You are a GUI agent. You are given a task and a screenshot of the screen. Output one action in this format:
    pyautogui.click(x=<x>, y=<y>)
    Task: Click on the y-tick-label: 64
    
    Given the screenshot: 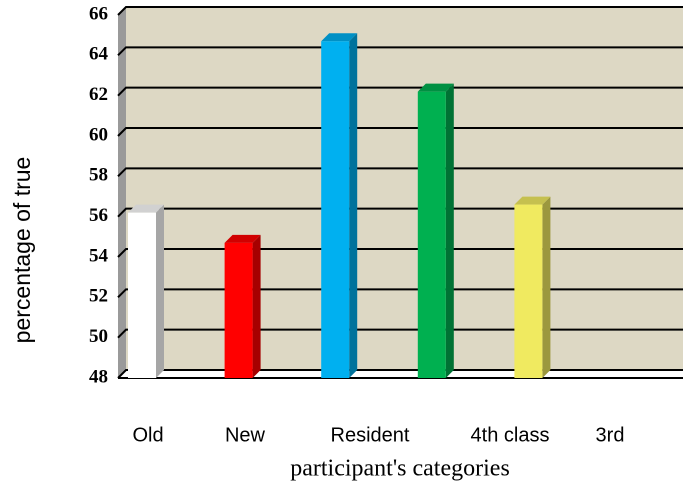 What is the action you would take?
    pyautogui.click(x=99, y=54)
    